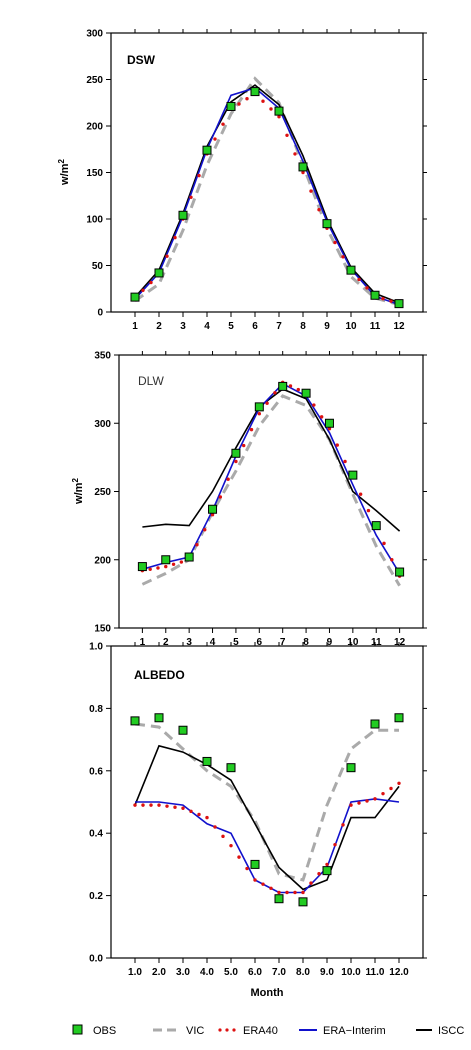  What do you see at coordinates (96, 896) in the screenshot?
I see `y-tick-label: 0.2` at bounding box center [96, 896].